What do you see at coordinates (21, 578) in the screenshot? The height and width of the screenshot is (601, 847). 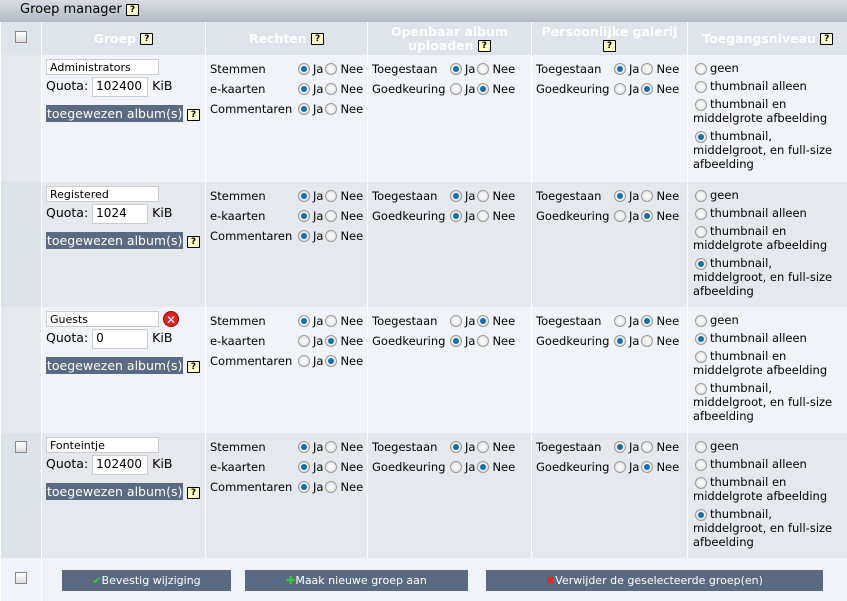 I see `select-all-footer-checkbox` at bounding box center [21, 578].